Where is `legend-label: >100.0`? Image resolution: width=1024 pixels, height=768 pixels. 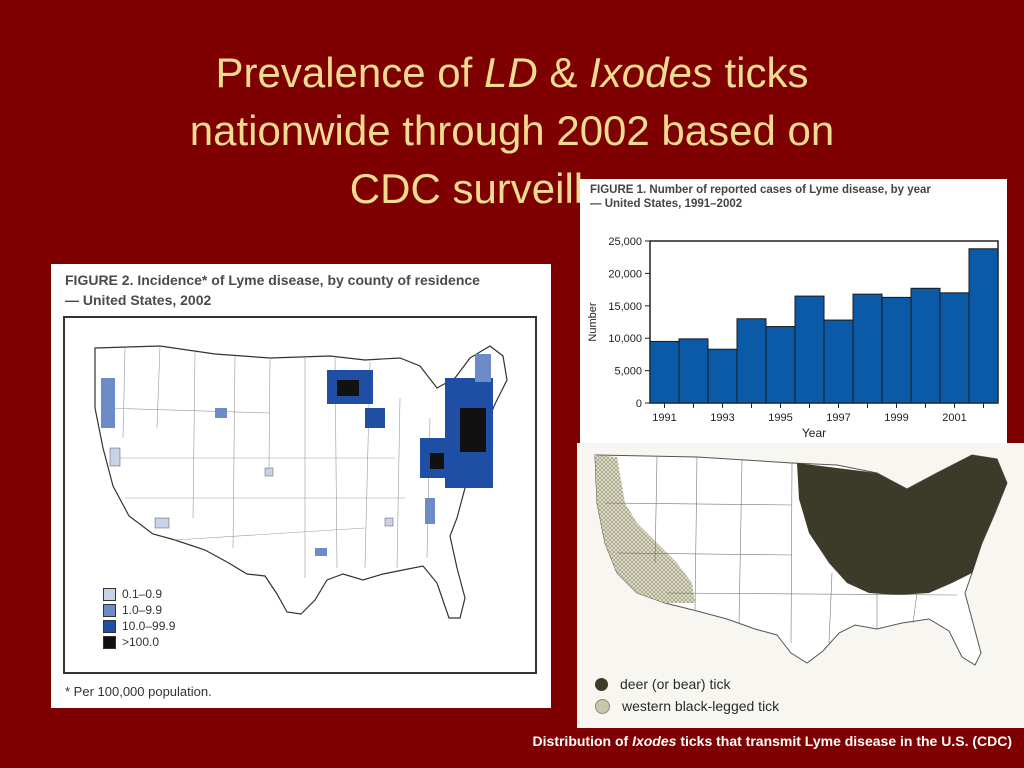 legend-label: >100.0 is located at coordinates (141, 642).